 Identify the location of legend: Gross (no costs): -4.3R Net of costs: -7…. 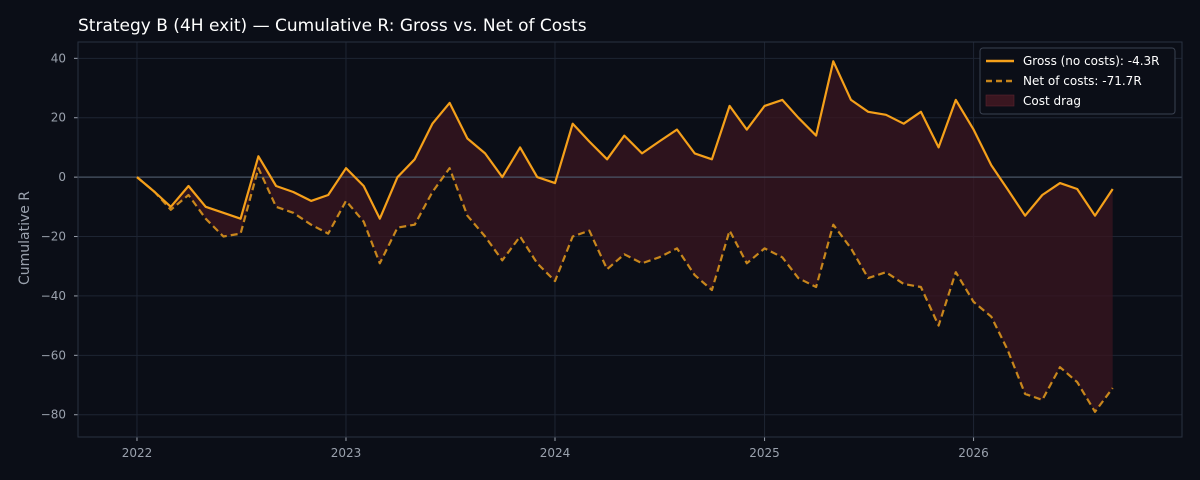
(1077, 81).